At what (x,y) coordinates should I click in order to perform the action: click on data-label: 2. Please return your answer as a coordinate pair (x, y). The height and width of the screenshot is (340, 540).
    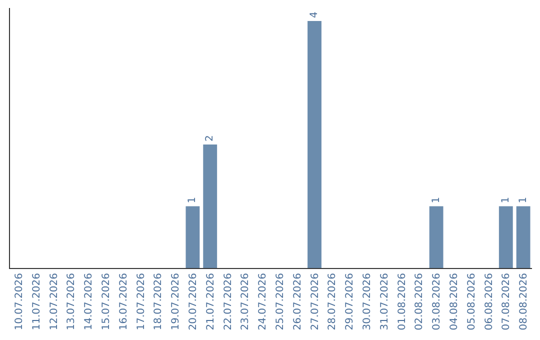
    Looking at the image, I should click on (210, 138).